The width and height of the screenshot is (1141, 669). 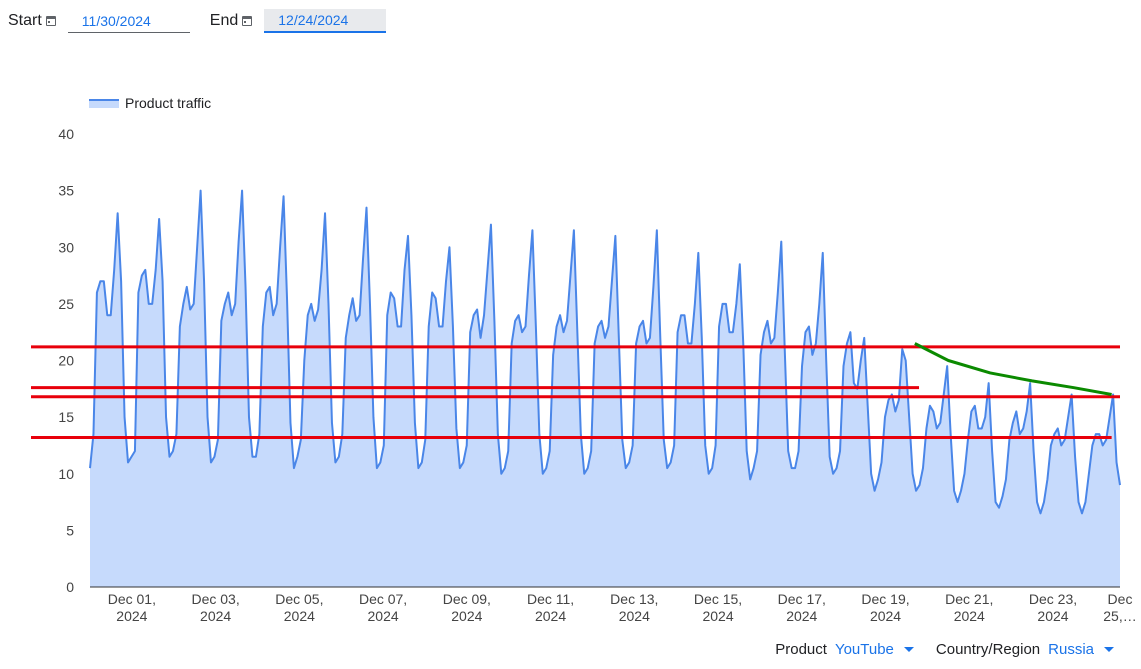 What do you see at coordinates (988, 649) in the screenshot?
I see `region-filter-label: Country/Region` at bounding box center [988, 649].